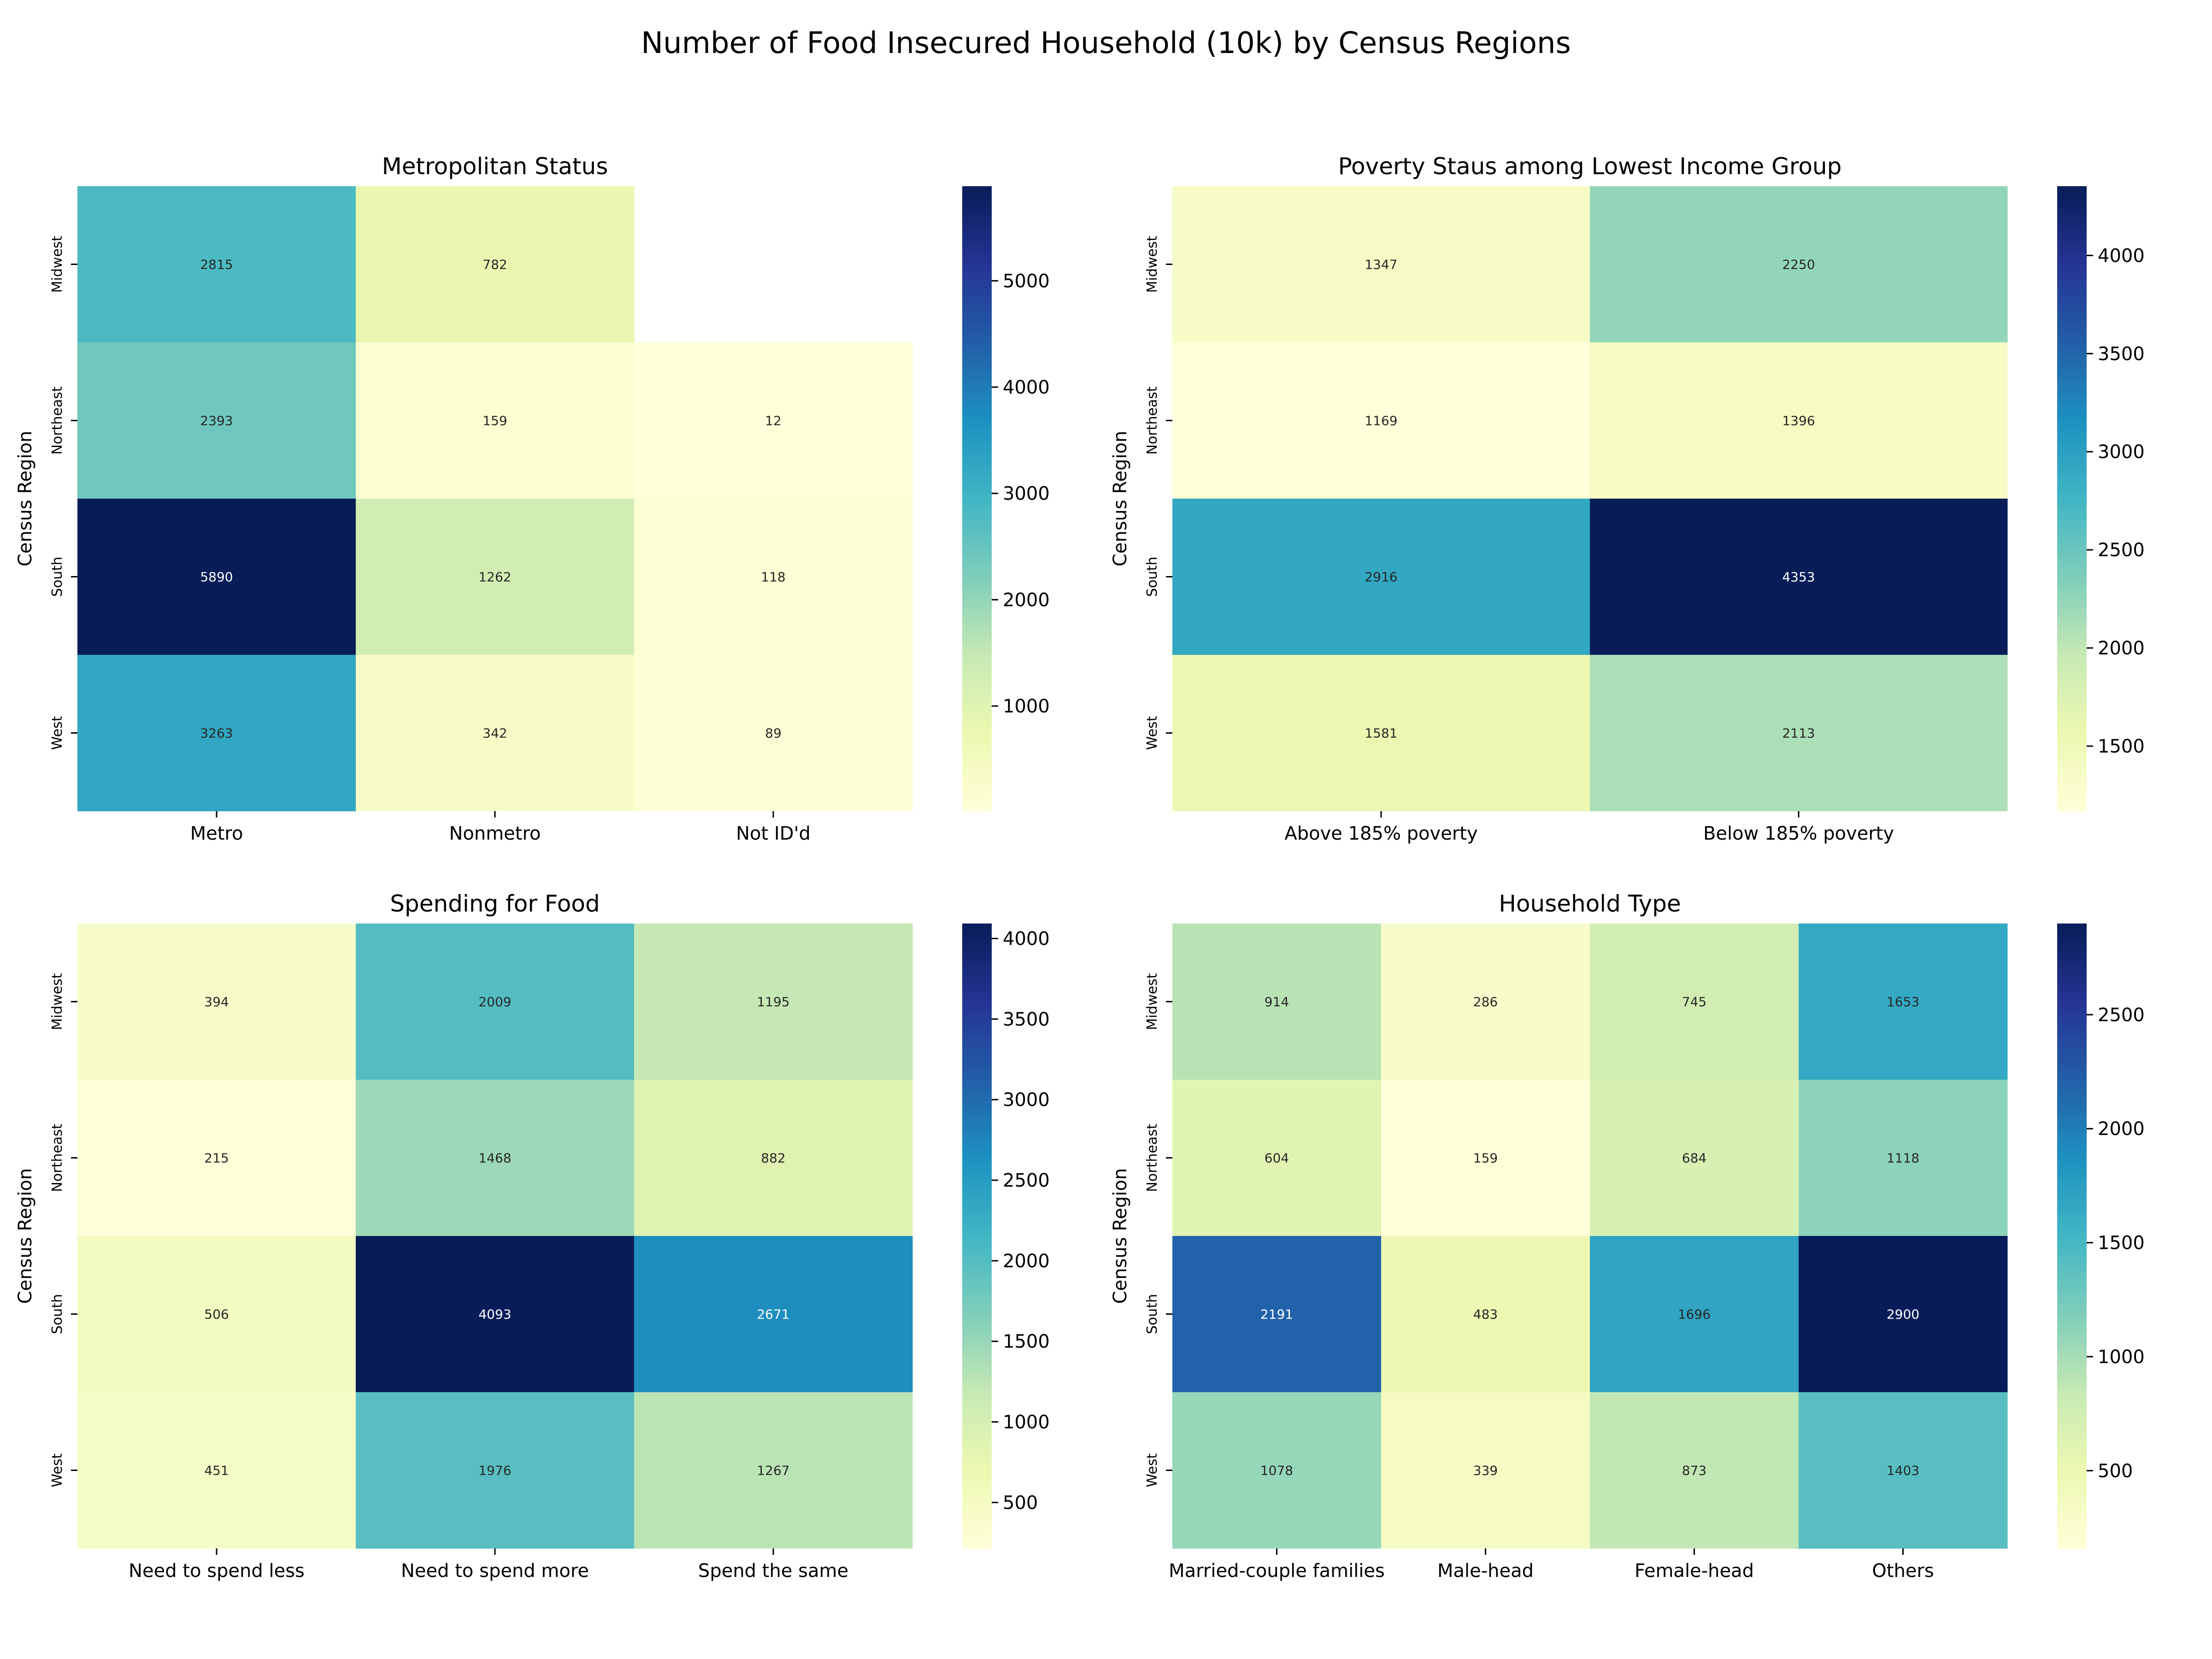 The image size is (2212, 1659). I want to click on cell-value-label: 1267, so click(773, 1470).